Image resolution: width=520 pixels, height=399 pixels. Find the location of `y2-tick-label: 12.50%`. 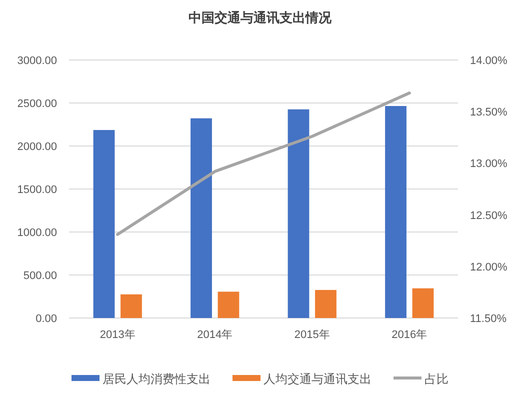

y2-tick-label: 12.50% is located at coordinates (489, 216).